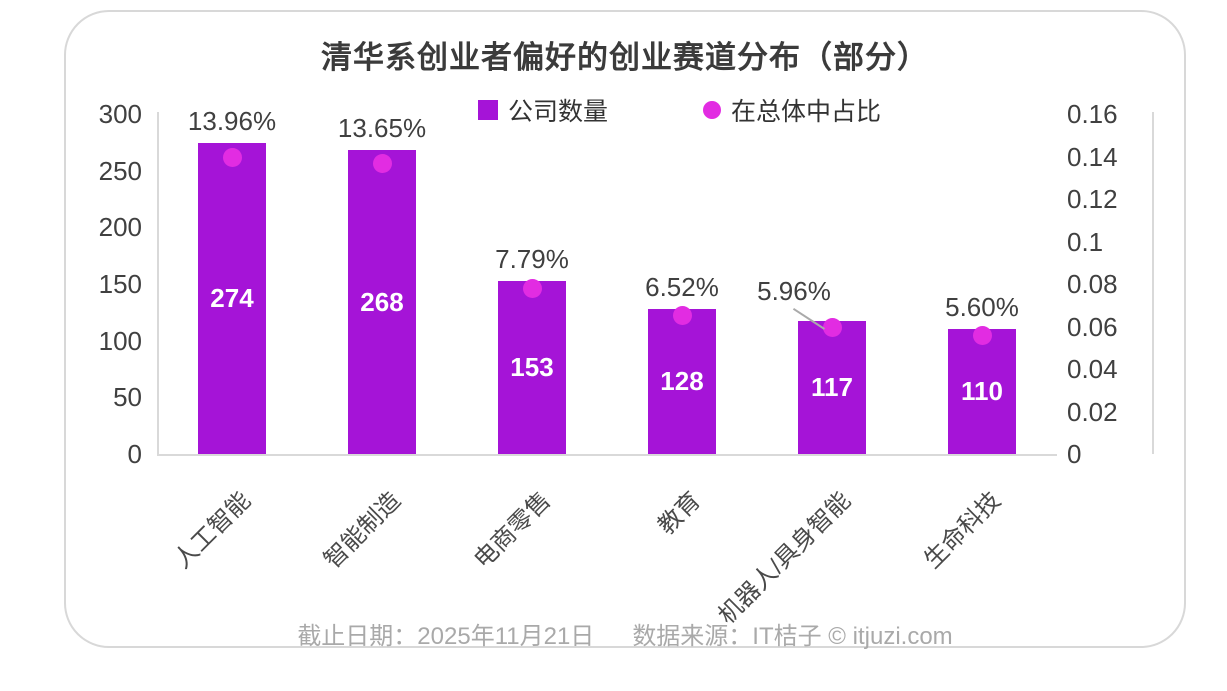 The image size is (1227, 691). I want to click on bar-1: 268, so click(382, 302).